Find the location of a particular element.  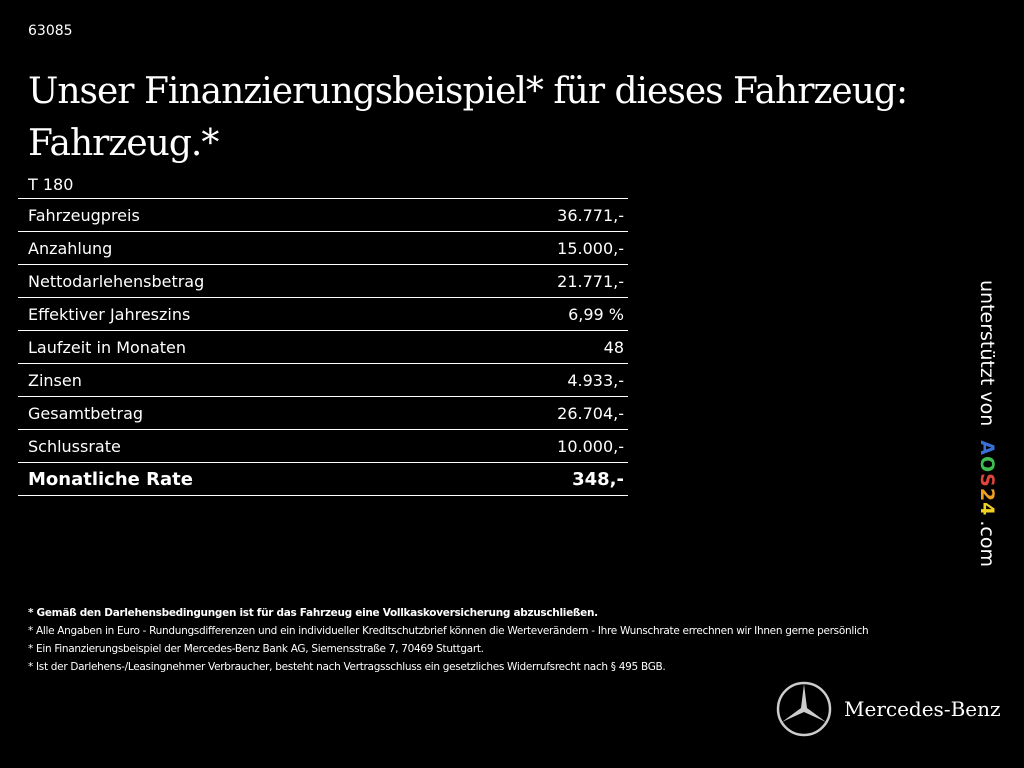

row-value: 10.000,- is located at coordinates (537, 446).